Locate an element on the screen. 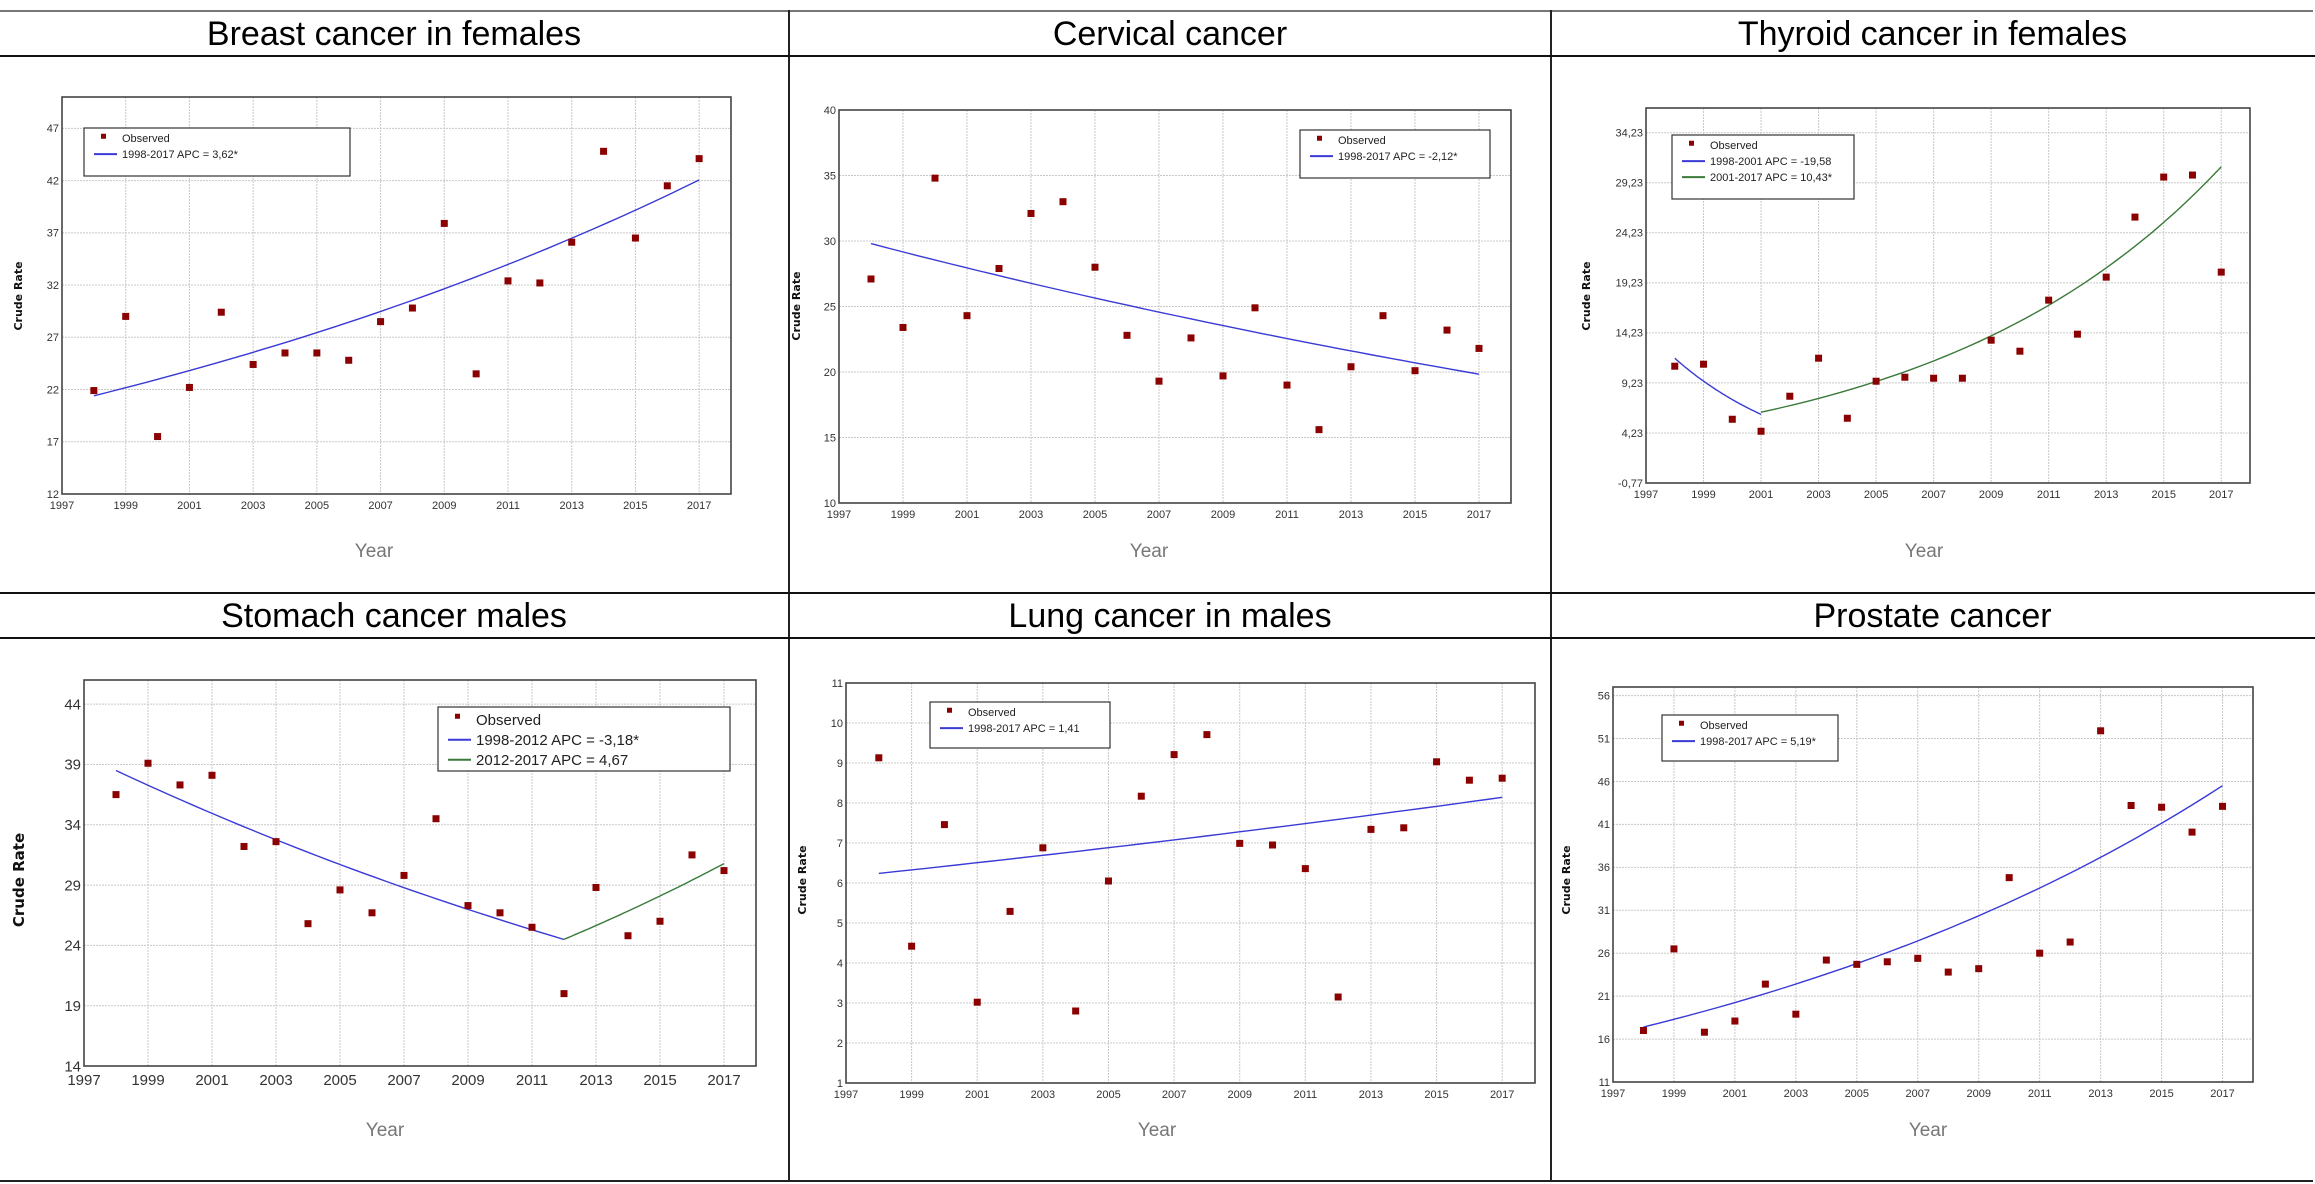  y-tick-label: 20 is located at coordinates (830, 373).